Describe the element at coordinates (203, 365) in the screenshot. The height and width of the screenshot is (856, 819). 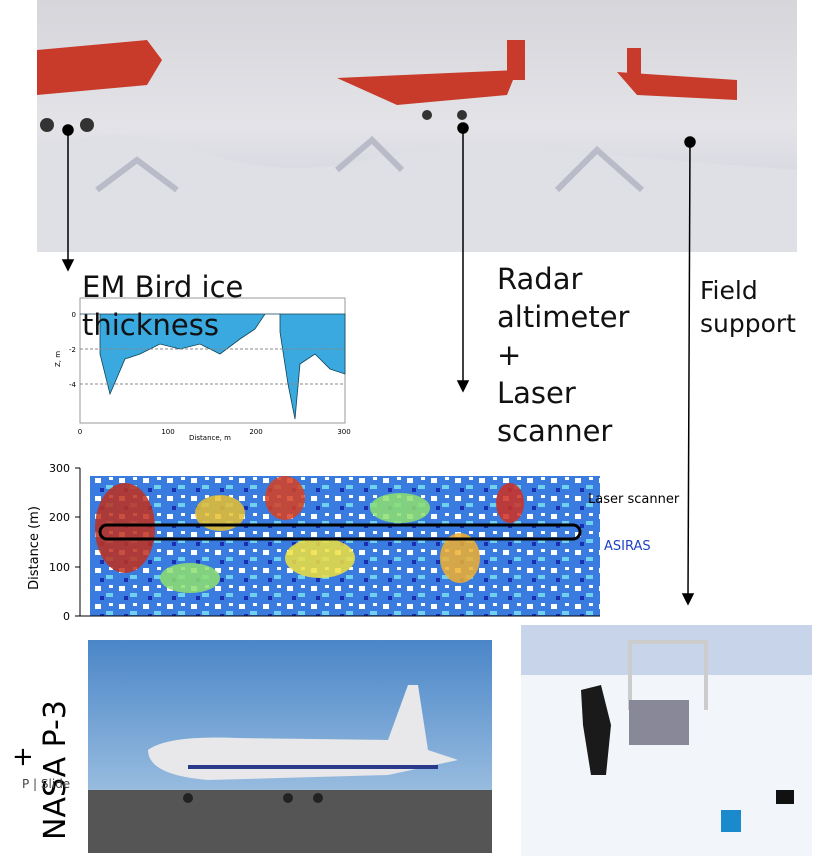
I see `em-profile-chart: 0 -2 -4 Z, m 0 100 200 300 Distance, m` at that location.